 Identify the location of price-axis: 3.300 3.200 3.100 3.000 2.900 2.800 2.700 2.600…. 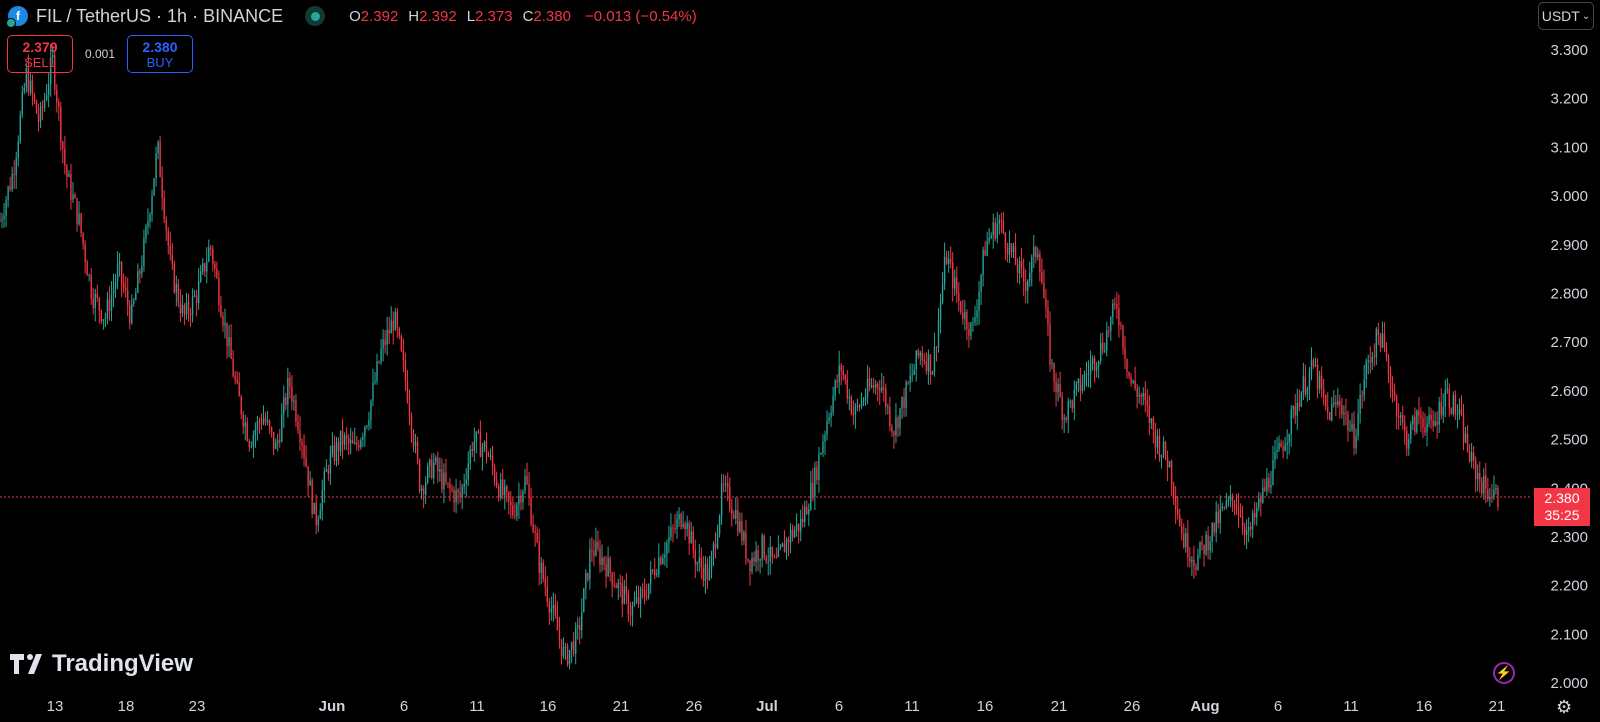
(1569, 367).